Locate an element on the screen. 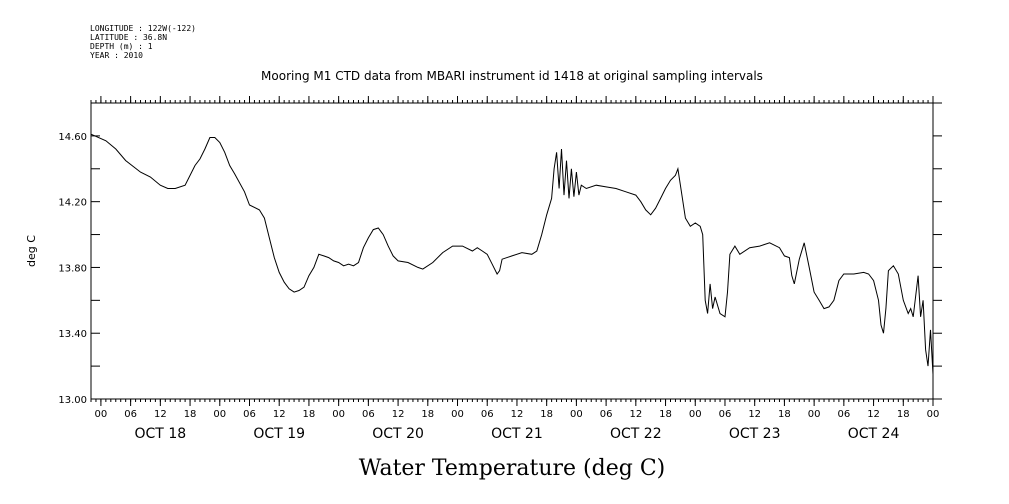  longitude-label: LONGITUDE : 122W(-122) is located at coordinates (143, 28).